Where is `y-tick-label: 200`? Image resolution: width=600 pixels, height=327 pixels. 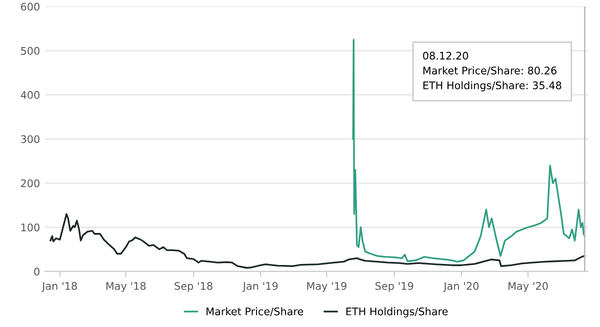 y-tick-label: 200 is located at coordinates (30, 183).